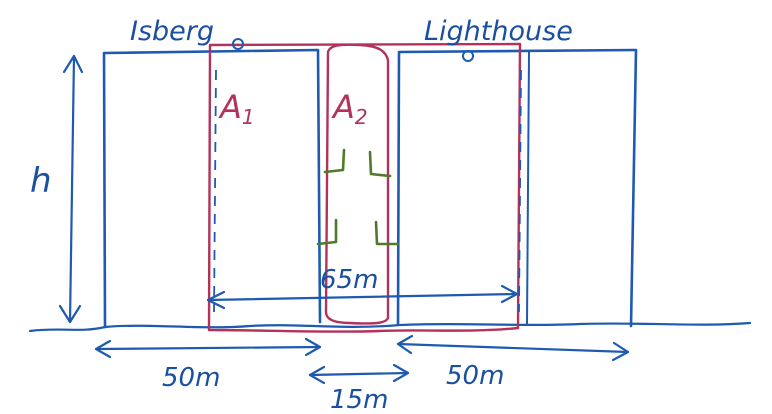  Describe the element at coordinates (216, 300) in the screenshot. I see `span-arrow-left-head` at that location.